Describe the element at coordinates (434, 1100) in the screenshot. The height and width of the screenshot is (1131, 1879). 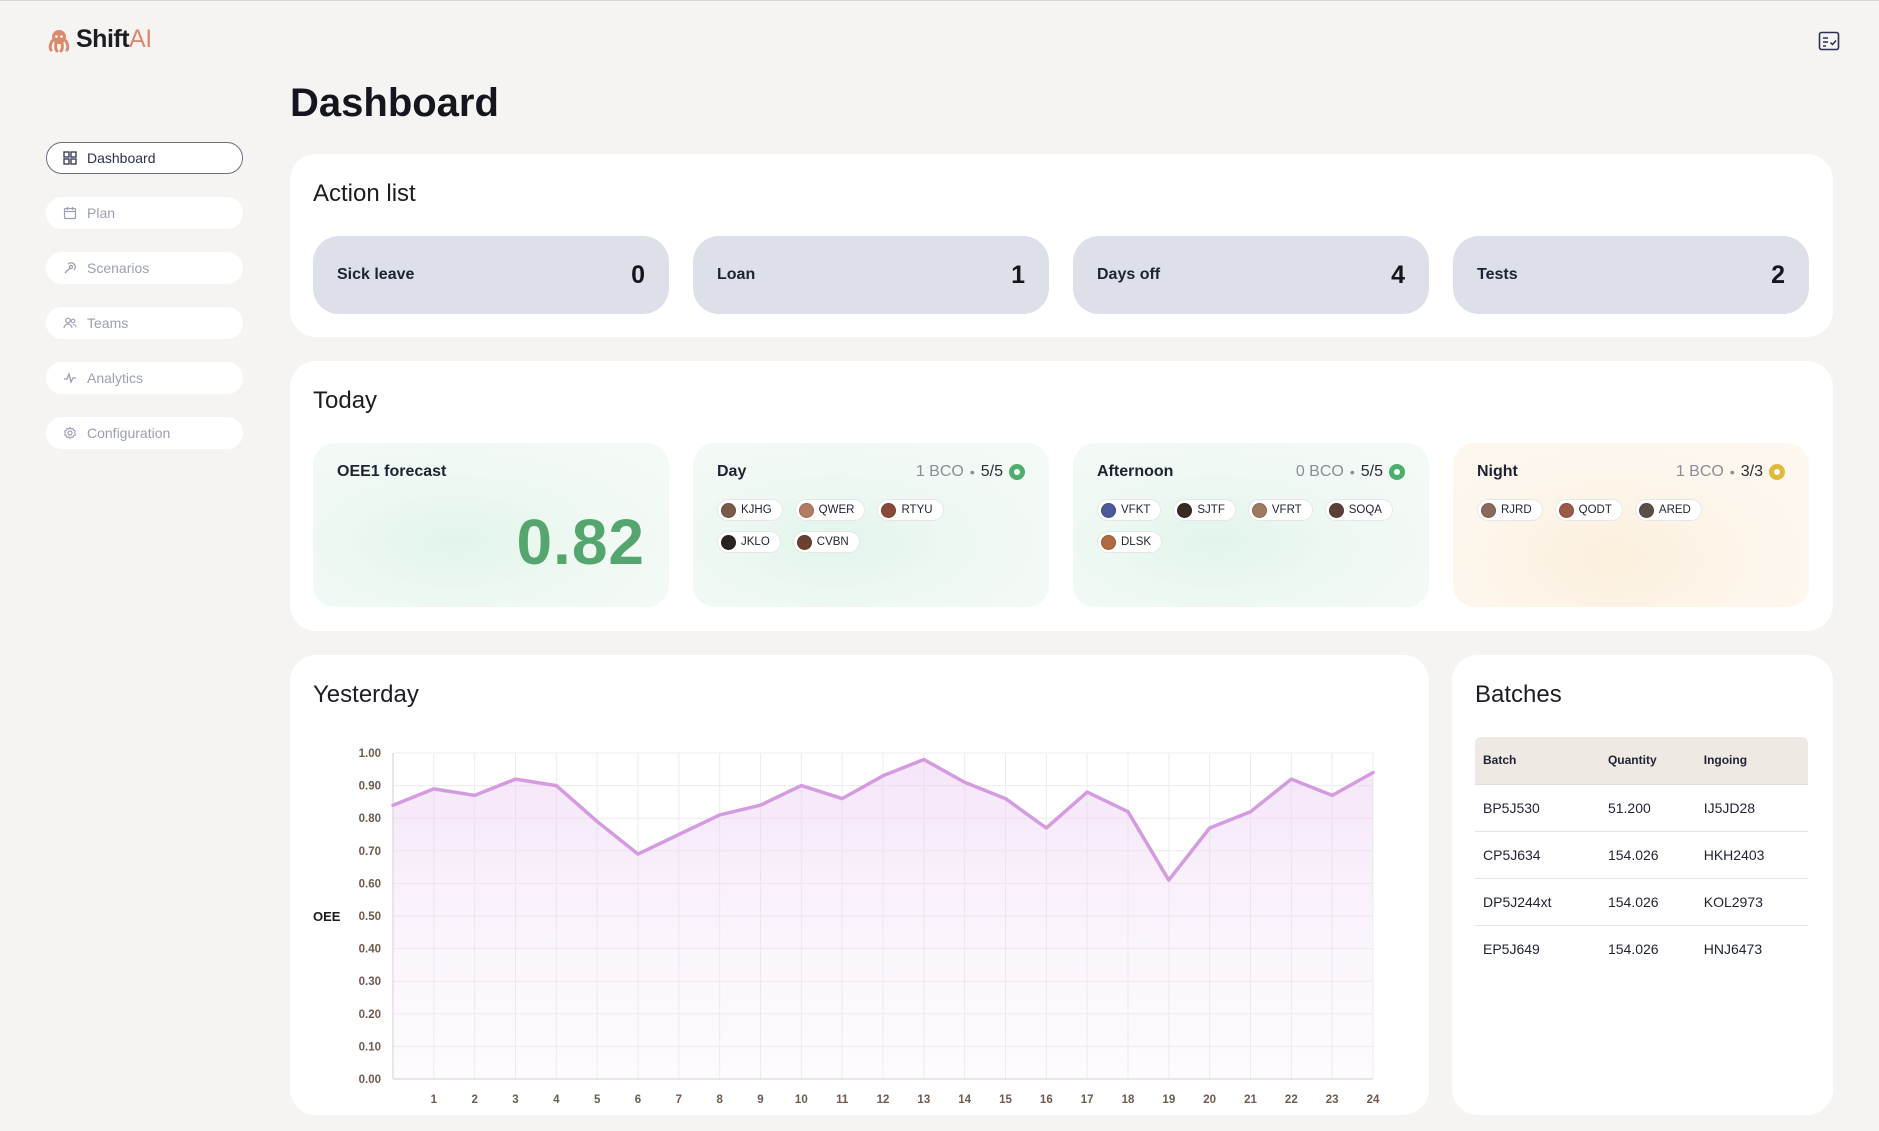
I see `x-tick-label: 1` at that location.